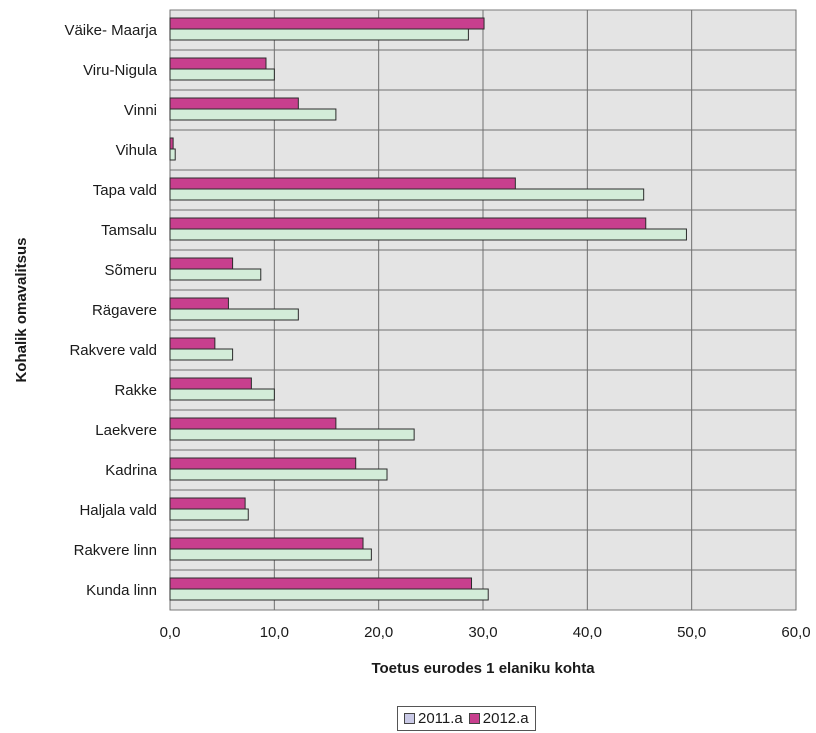  Describe the element at coordinates (135, 390) in the screenshot. I see `y-tick-label: Rakke` at that location.